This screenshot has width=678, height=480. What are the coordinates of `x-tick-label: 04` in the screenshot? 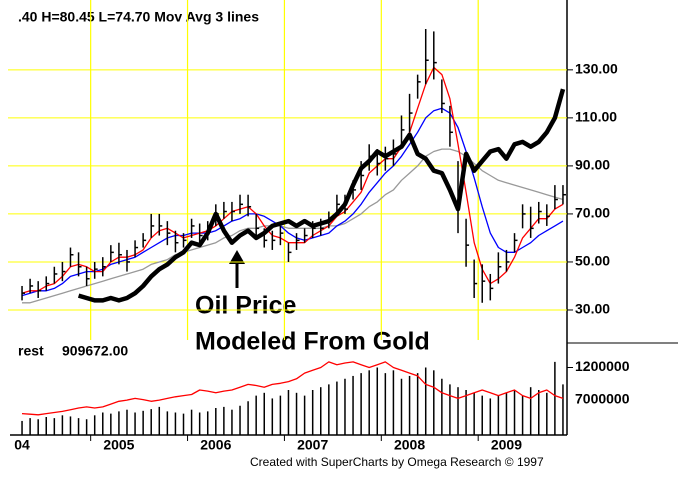 It's located at (22, 445).